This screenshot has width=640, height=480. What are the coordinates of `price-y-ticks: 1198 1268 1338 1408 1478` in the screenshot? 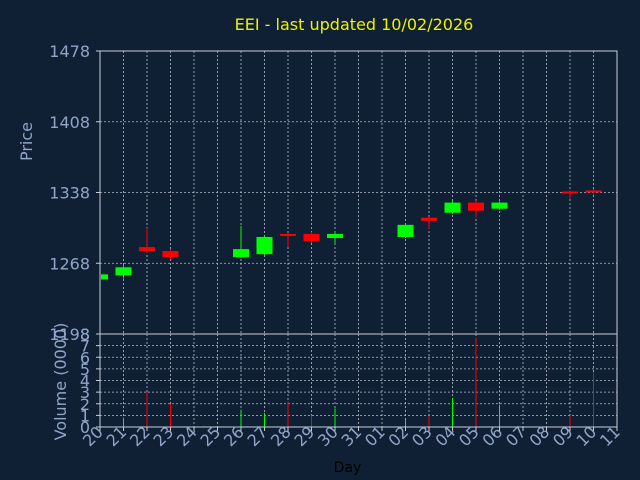 It's located at (74, 193).